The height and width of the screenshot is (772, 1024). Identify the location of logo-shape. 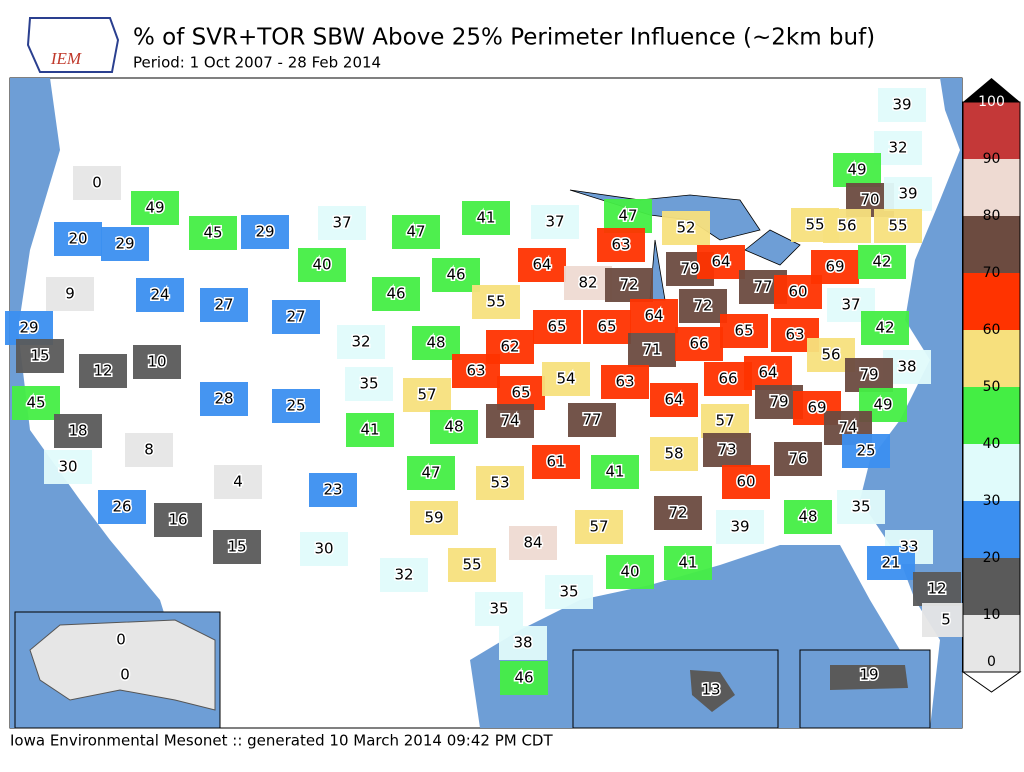
(73, 45).